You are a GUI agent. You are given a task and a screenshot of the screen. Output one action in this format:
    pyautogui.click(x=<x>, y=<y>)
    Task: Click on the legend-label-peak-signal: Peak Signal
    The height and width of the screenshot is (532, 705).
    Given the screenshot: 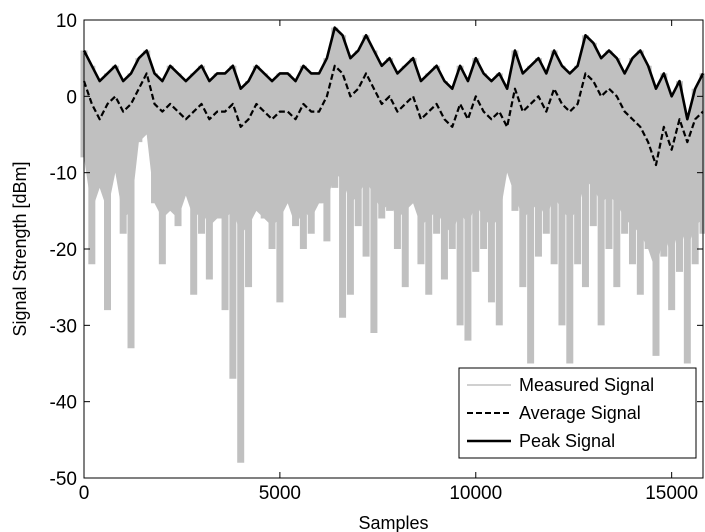 What is the action you would take?
    pyautogui.click(x=567, y=441)
    